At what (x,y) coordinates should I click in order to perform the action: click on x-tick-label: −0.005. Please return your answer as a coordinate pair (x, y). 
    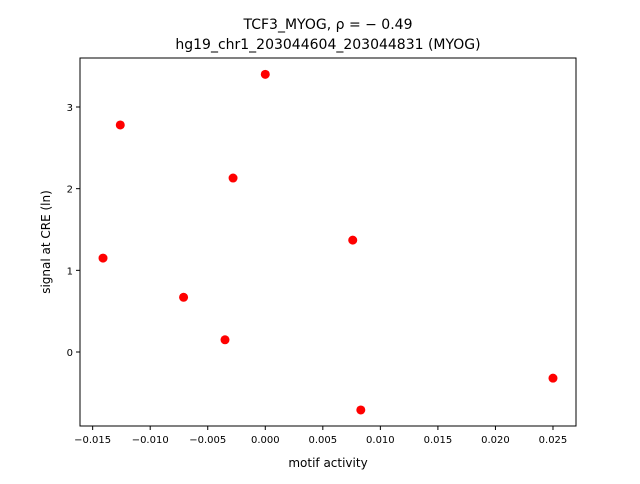
    Looking at the image, I should click on (207, 440).